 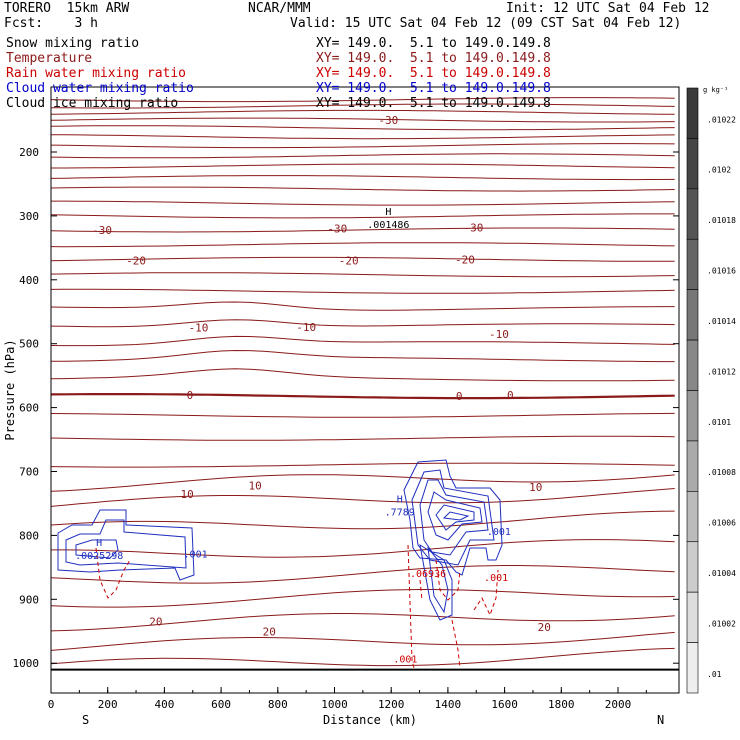 I want to click on legend-label-cloud-ice: Cloud ice mixing ratio, so click(x=92, y=103).